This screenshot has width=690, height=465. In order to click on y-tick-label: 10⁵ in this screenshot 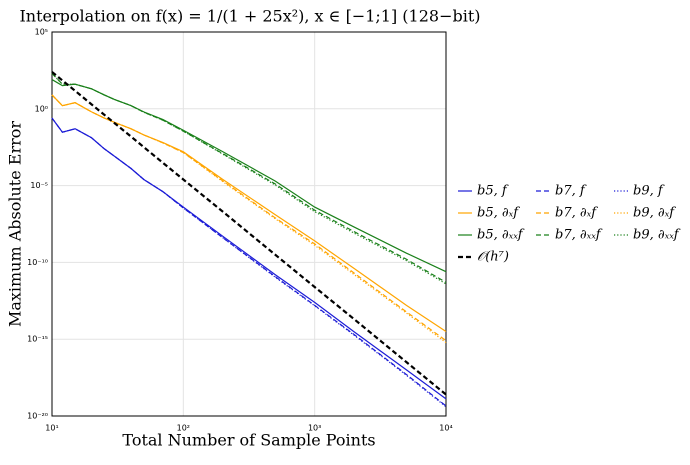, I will do `click(41, 32)`.